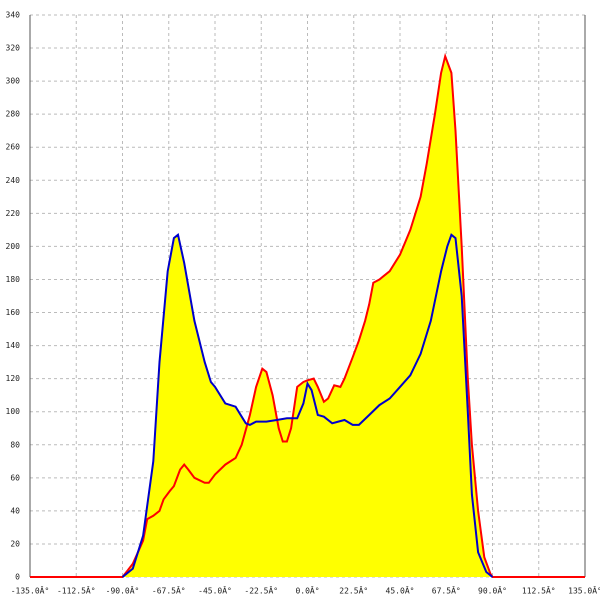 The width and height of the screenshot is (600, 600). I want to click on y-tick-label: 260, so click(13, 147).